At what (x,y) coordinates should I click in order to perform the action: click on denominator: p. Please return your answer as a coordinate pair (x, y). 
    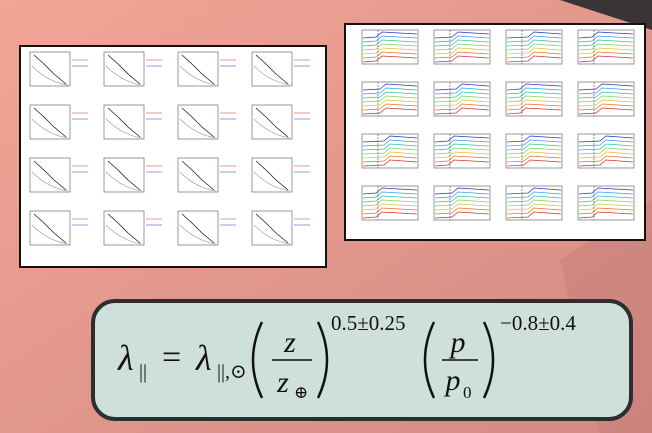
    Looking at the image, I should click on (452, 380).